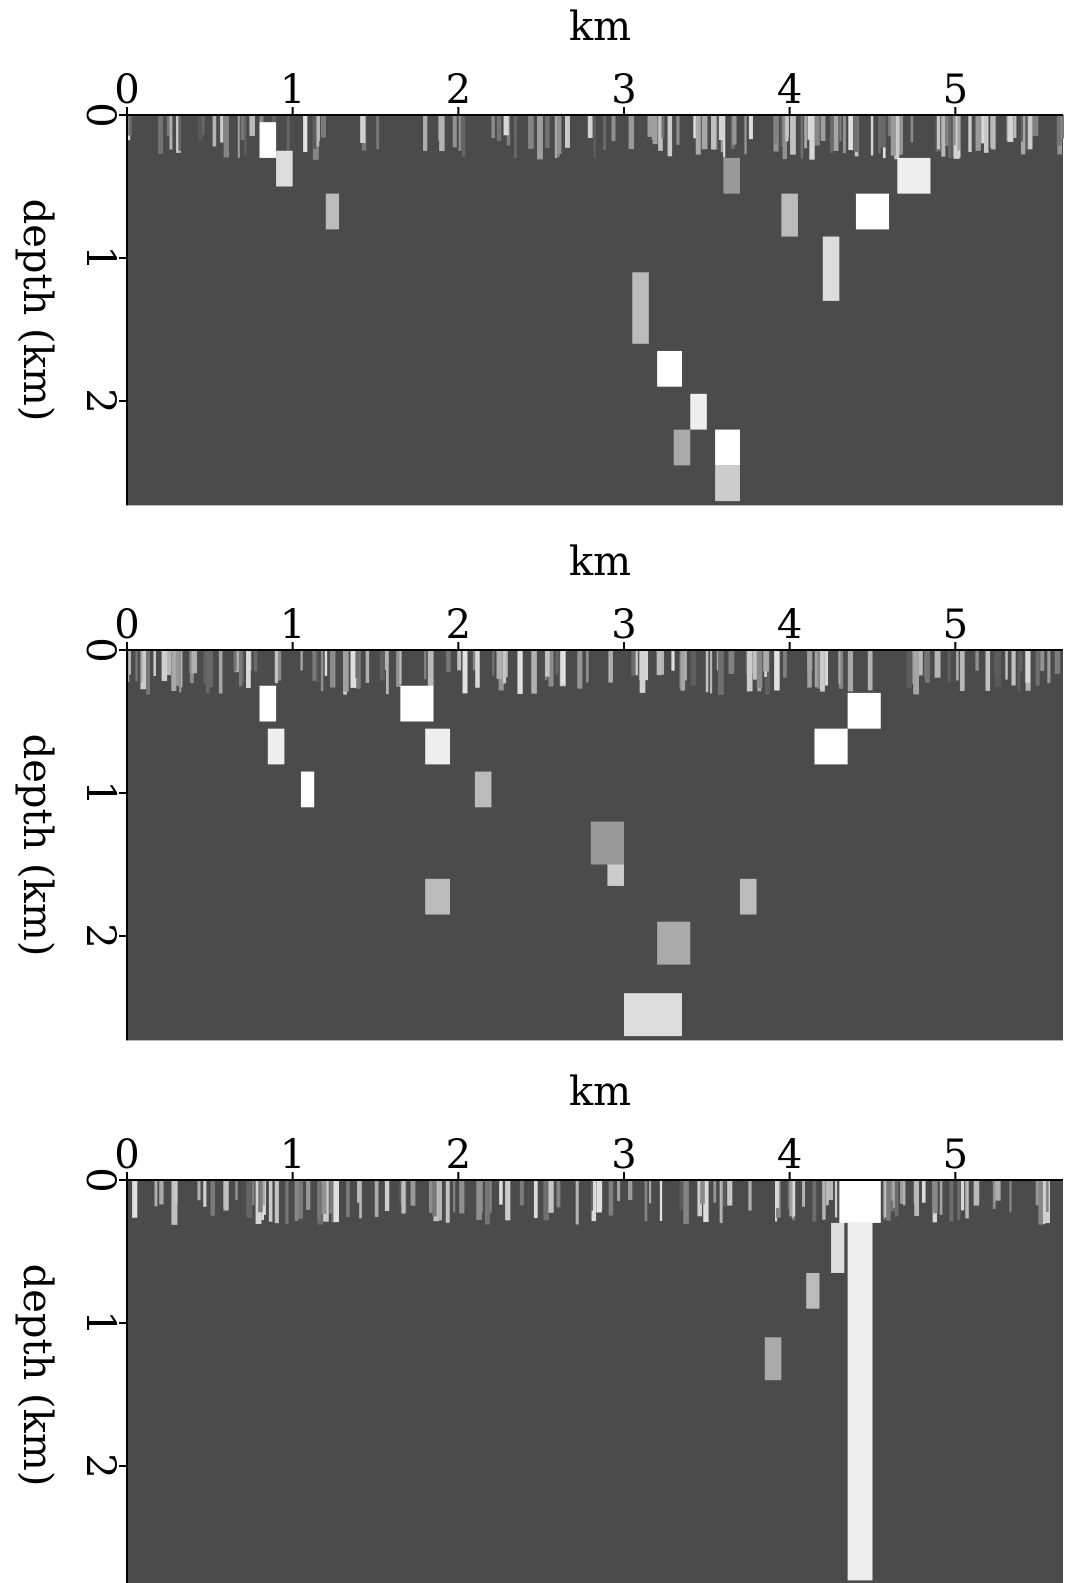 The width and height of the screenshot is (1073, 1583). I want to click on y-tick-label: 2, so click(100, 1465).